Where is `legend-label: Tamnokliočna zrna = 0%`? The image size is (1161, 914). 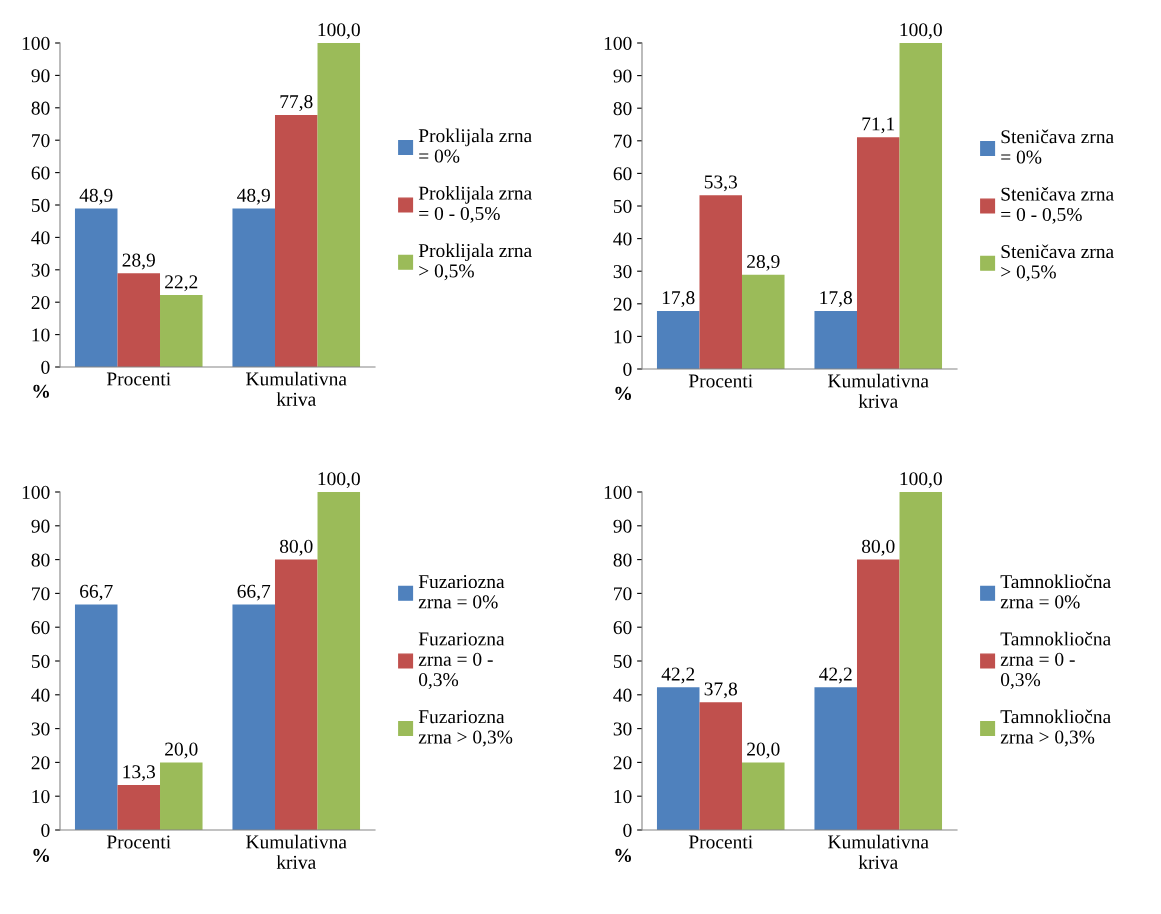
legend-label: Tamnokliočna zrna = 0% is located at coordinates (1055, 591).